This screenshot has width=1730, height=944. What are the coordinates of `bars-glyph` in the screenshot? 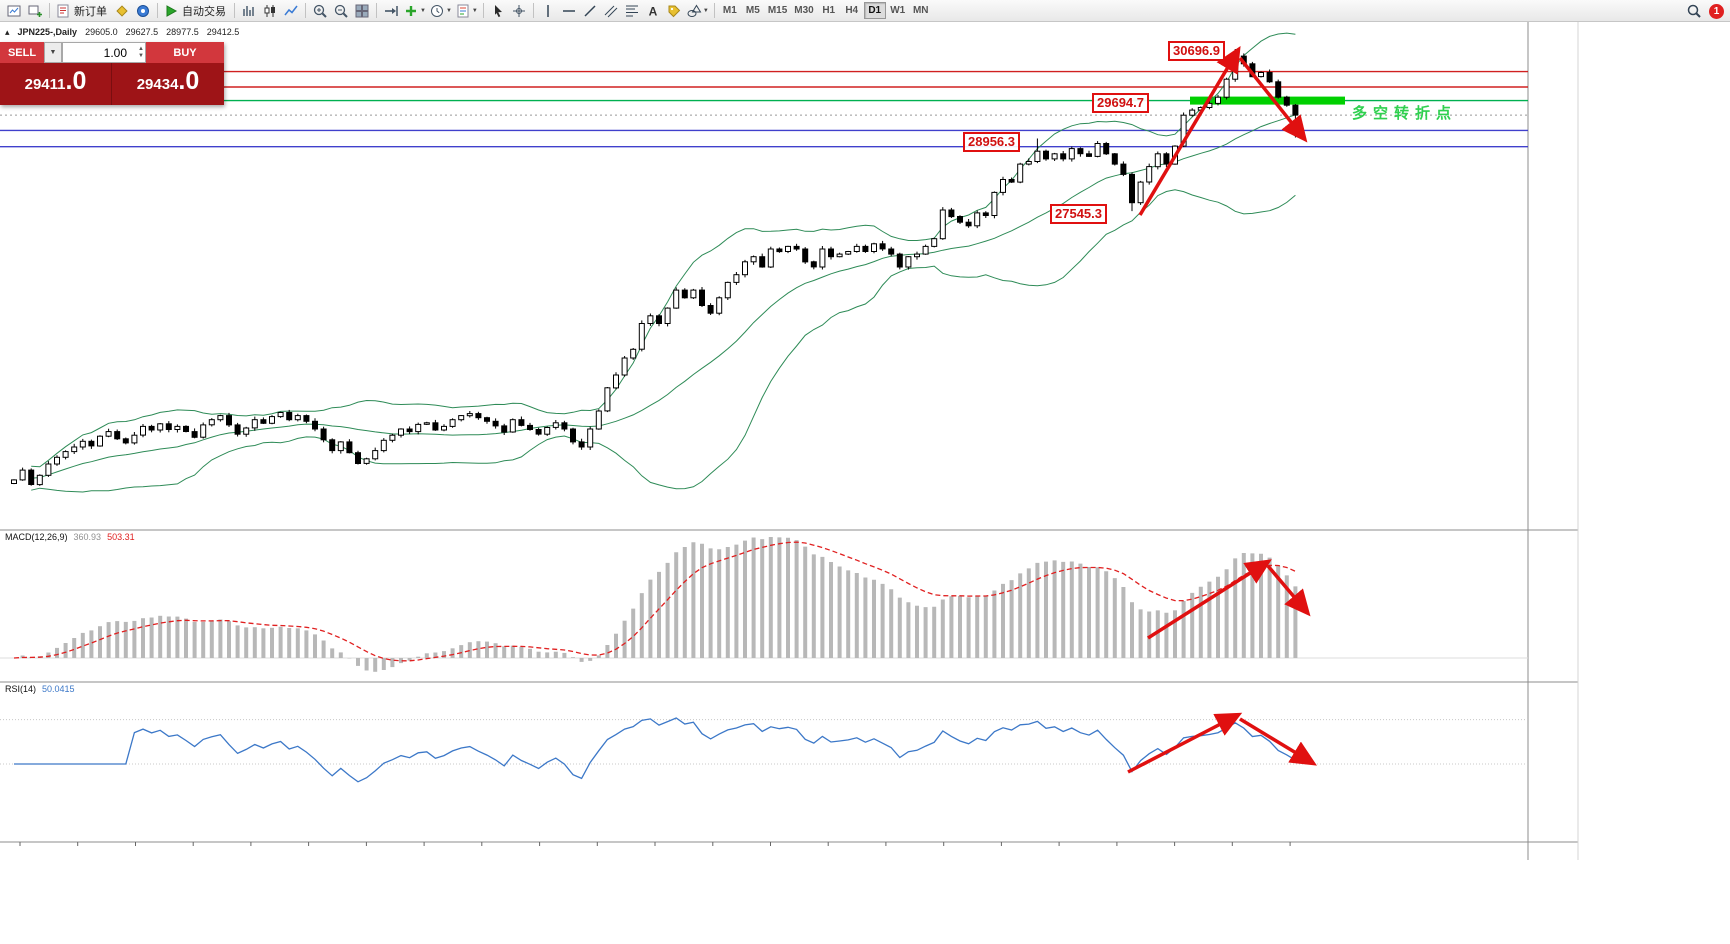 It's located at (248, 10).